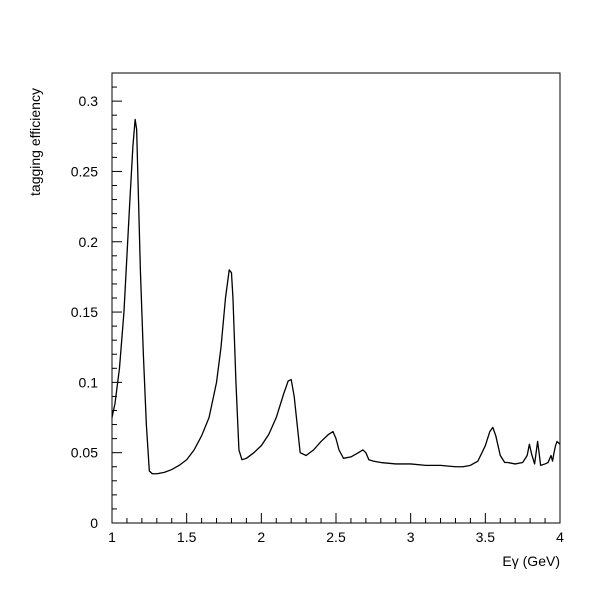  What do you see at coordinates (84, 171) in the screenshot?
I see `y-tick-label: 0.25` at bounding box center [84, 171].